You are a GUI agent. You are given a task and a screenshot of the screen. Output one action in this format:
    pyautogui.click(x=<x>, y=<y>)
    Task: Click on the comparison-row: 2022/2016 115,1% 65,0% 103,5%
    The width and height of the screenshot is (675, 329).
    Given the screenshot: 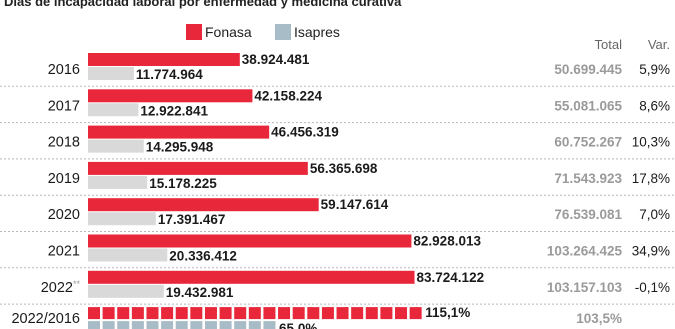 What is the action you would take?
    pyautogui.click(x=316, y=317)
    